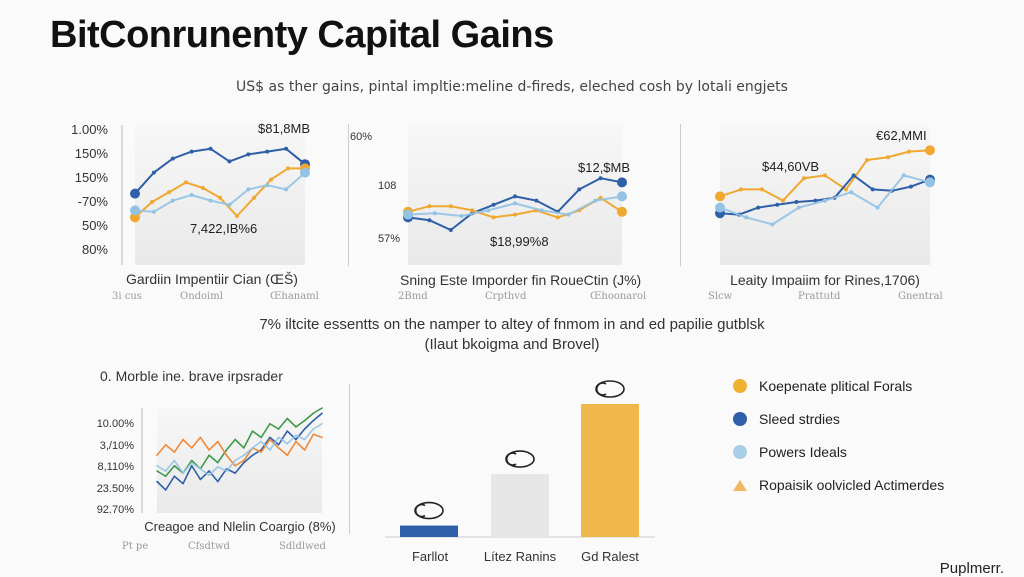 This screenshot has height=577, width=1024. What do you see at coordinates (838, 386) in the screenshot?
I see `legend-item: Koepenate plitical Forals` at bounding box center [838, 386].